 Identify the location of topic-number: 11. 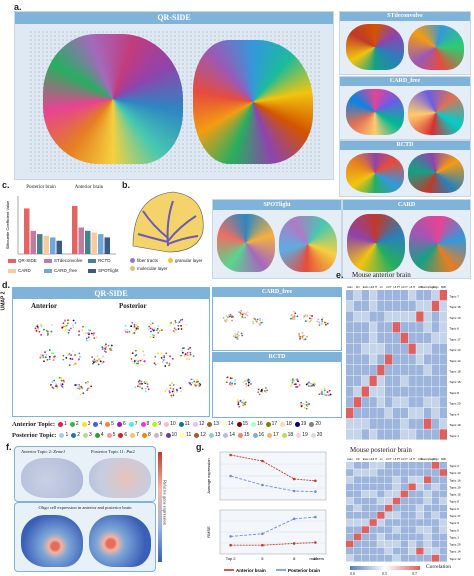
(189, 435).